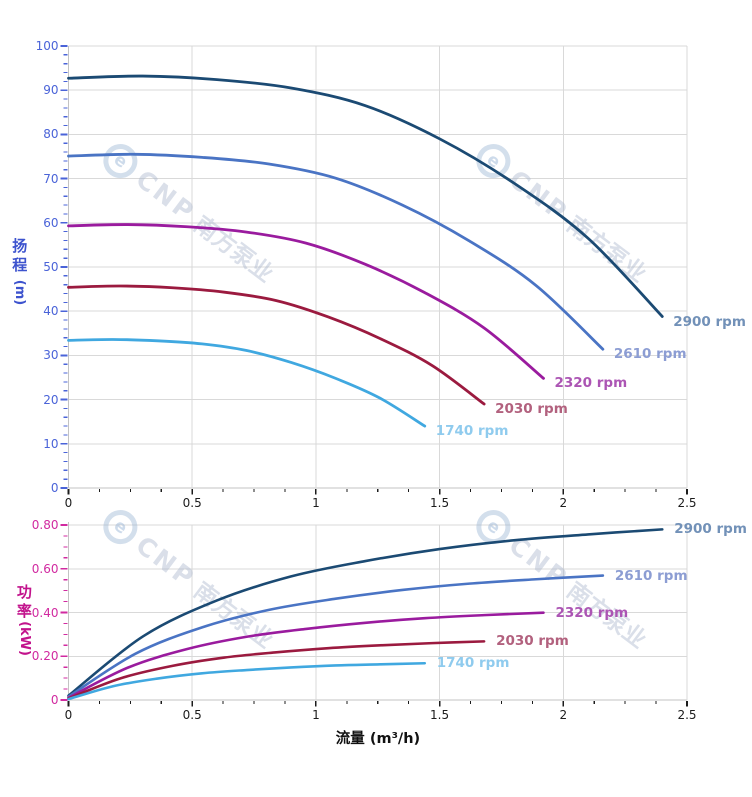  Describe the element at coordinates (378, 739) in the screenshot. I see `x-axis-title: 流量 (m³/h)` at that location.